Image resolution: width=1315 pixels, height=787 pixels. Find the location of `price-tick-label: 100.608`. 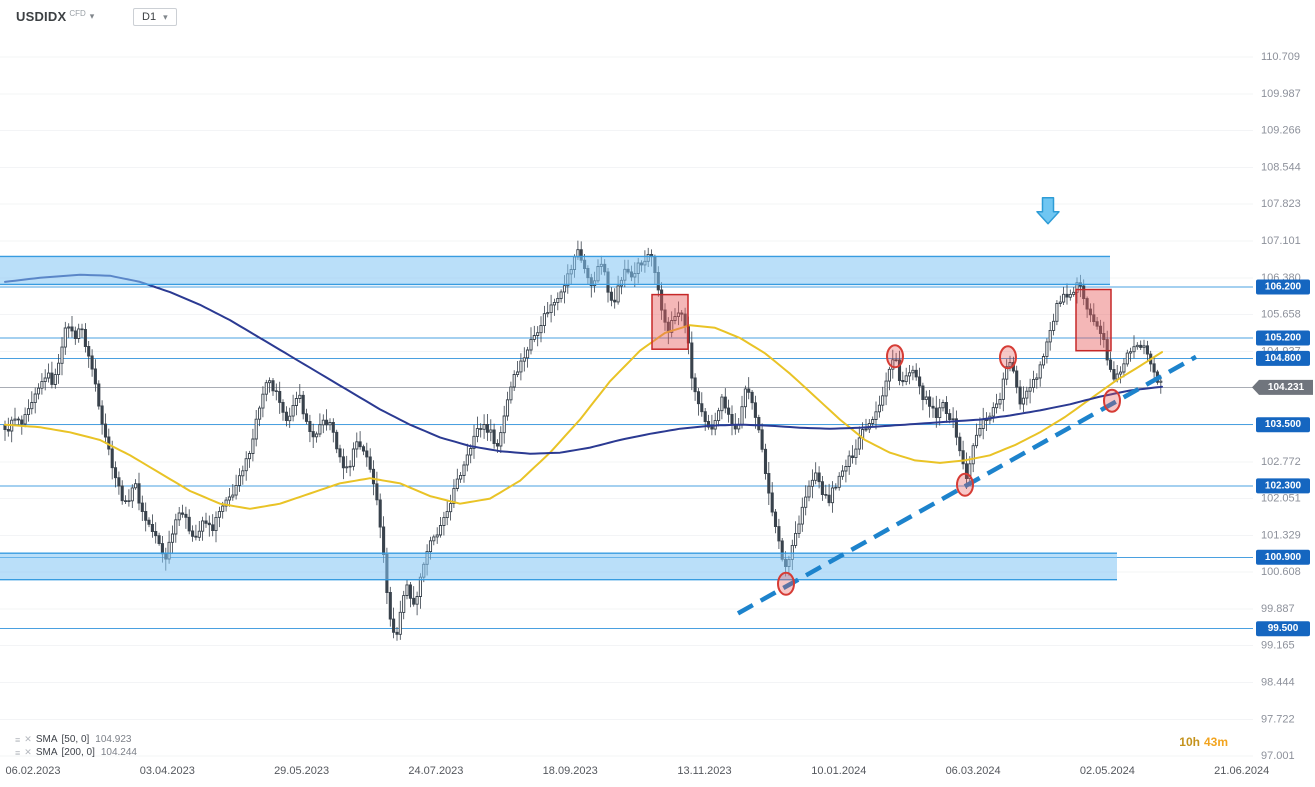

price-tick-label: 100.608 is located at coordinates (1281, 572).